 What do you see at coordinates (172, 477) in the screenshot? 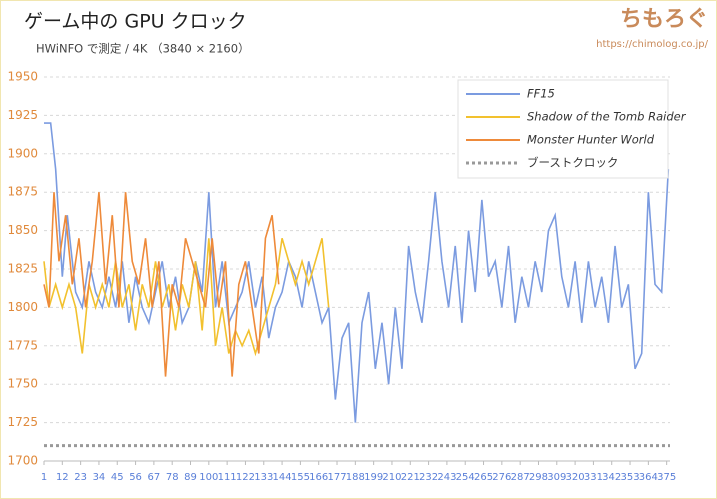
I see `x-tick-label: 78` at bounding box center [172, 477].